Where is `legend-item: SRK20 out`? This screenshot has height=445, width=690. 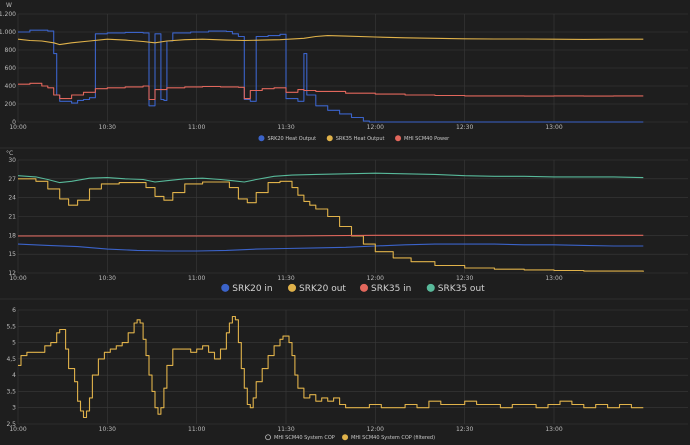
legend-item: SRK20 out is located at coordinates (317, 288).